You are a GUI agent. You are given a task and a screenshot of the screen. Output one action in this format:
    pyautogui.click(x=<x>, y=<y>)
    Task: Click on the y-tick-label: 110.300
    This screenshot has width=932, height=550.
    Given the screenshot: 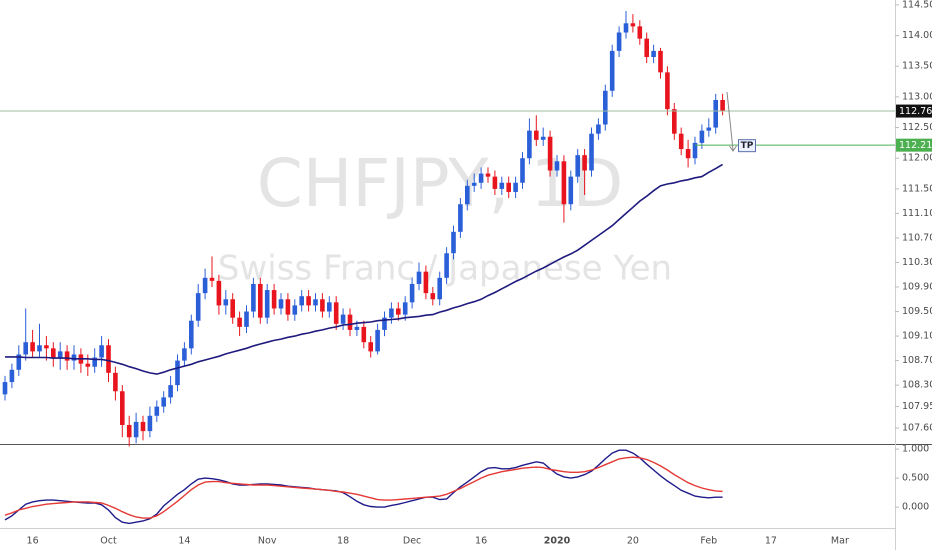 What is the action you would take?
    pyautogui.click(x=917, y=262)
    